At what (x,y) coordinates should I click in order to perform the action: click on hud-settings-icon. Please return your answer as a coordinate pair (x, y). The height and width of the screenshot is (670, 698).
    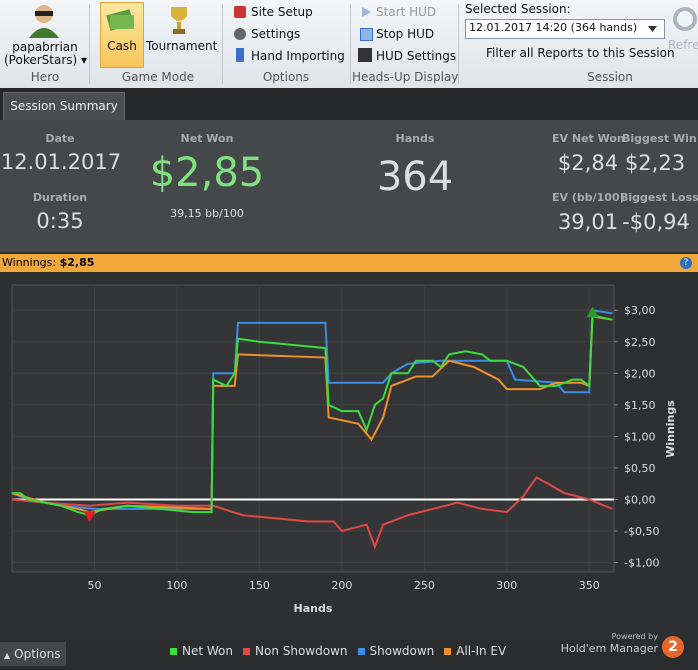
    Looking at the image, I should click on (365, 55).